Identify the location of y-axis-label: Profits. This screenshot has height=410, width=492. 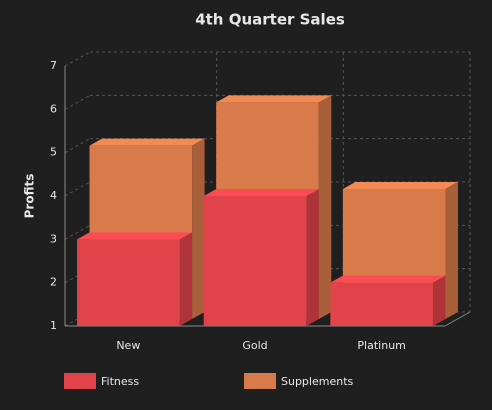
(30, 196).